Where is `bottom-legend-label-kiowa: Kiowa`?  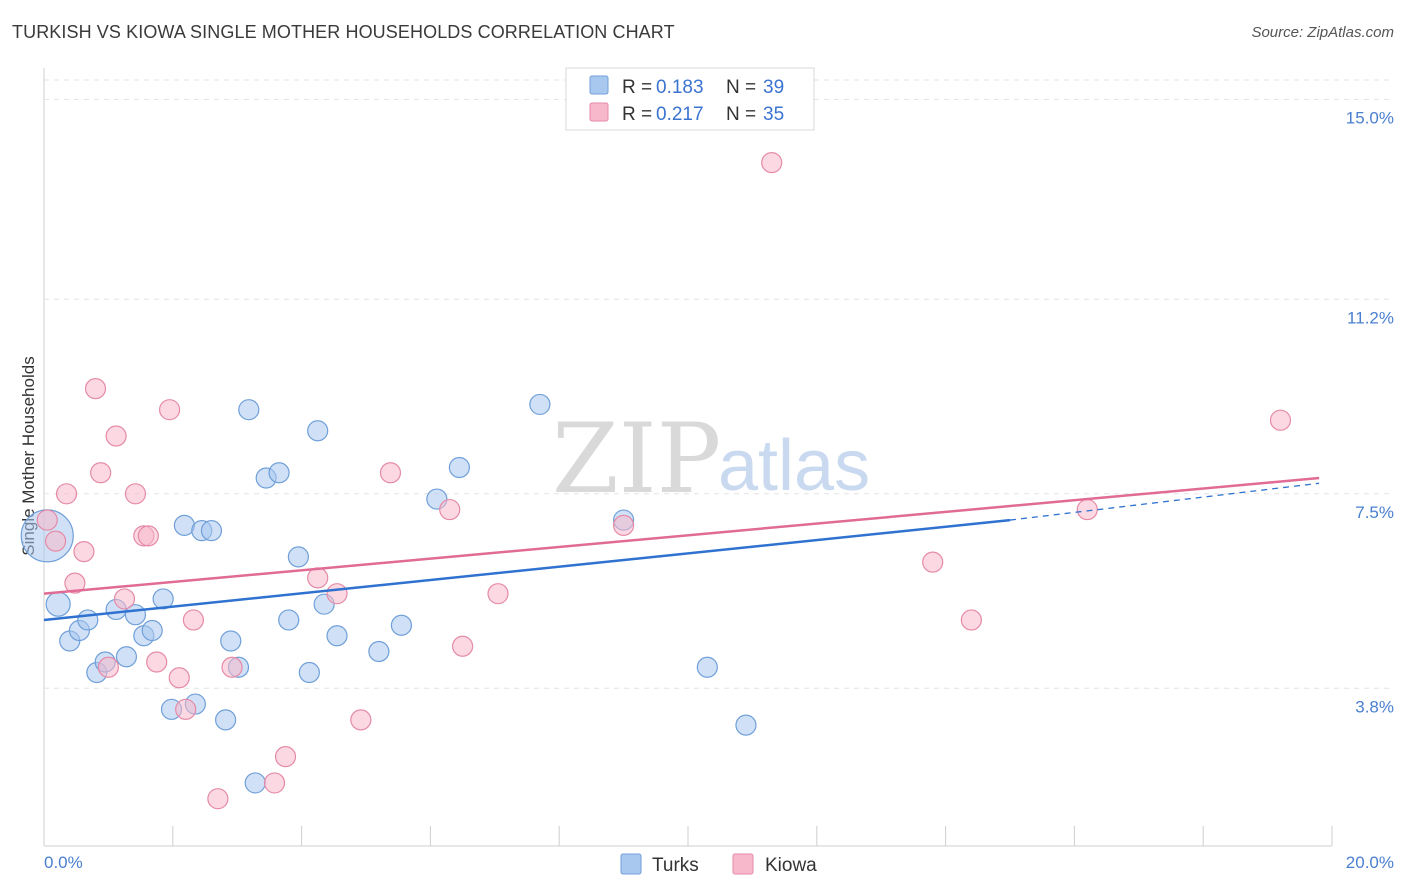 bottom-legend-label-kiowa: Kiowa is located at coordinates (791, 865).